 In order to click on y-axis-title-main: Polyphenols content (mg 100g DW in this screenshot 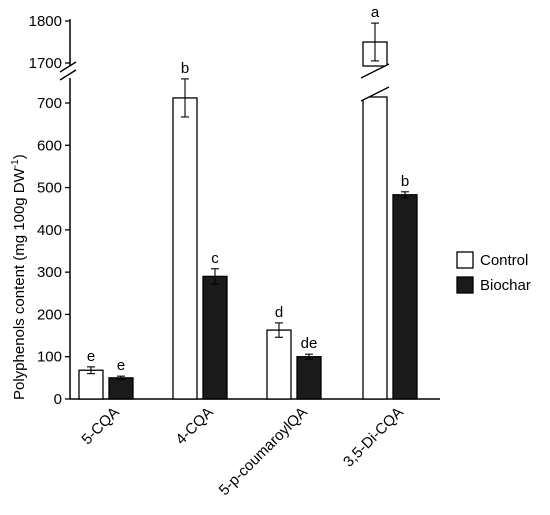, I will do `click(19, 283)`.